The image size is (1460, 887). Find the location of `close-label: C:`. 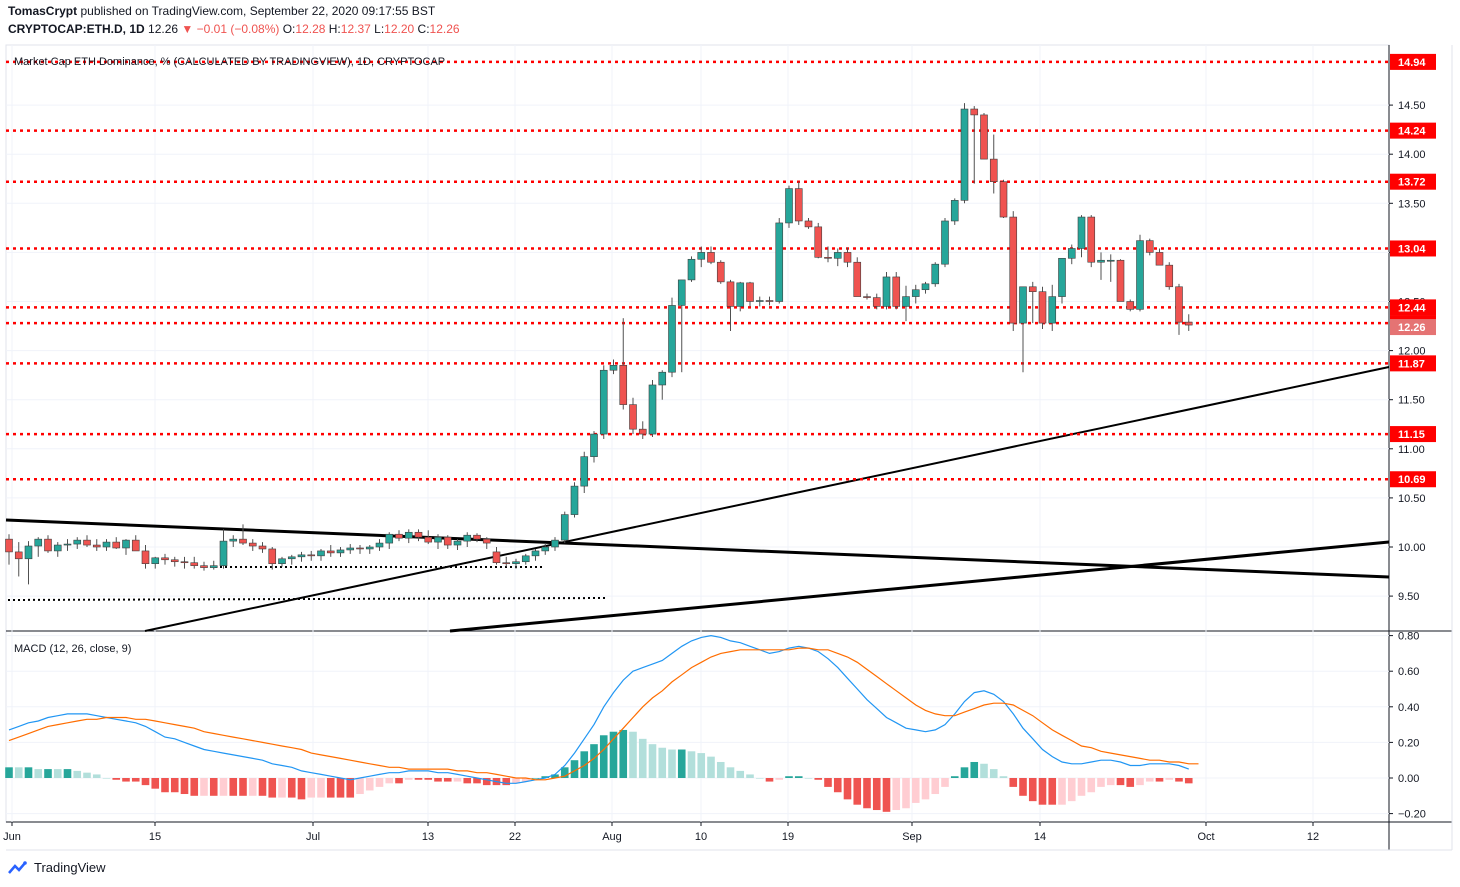

close-label: C: is located at coordinates (423, 29).